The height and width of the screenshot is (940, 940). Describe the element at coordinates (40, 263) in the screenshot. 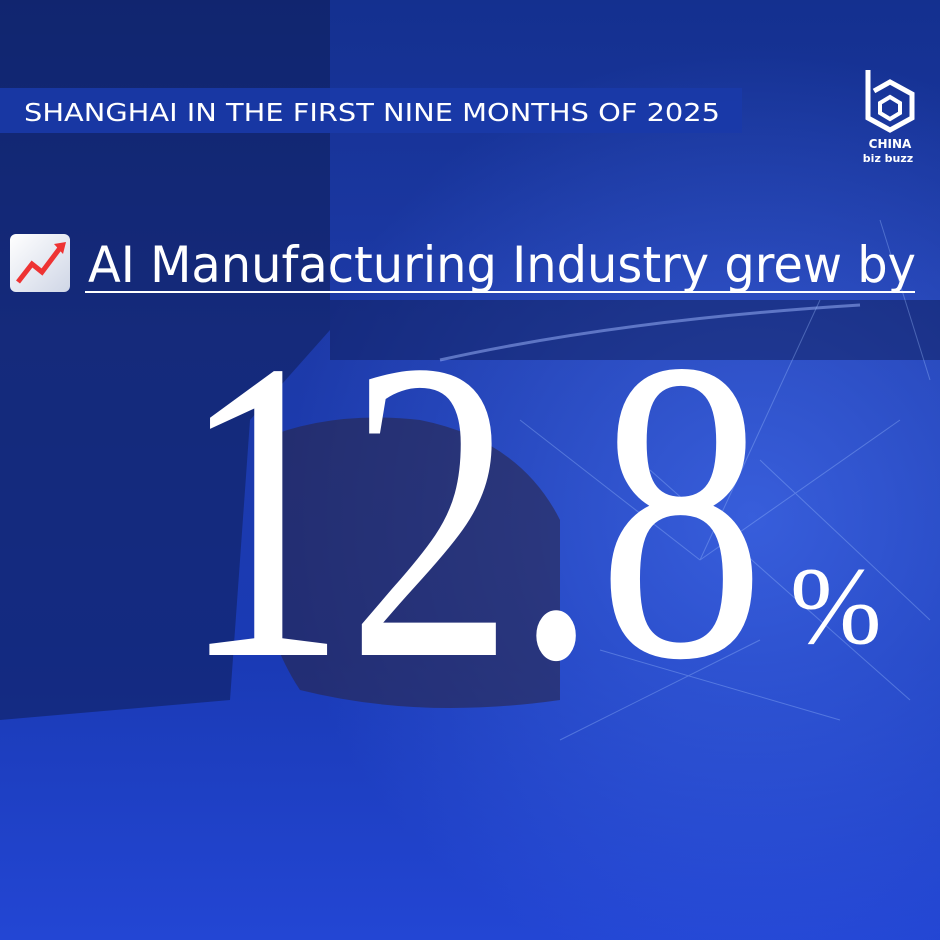

I see `growth-icon` at that location.